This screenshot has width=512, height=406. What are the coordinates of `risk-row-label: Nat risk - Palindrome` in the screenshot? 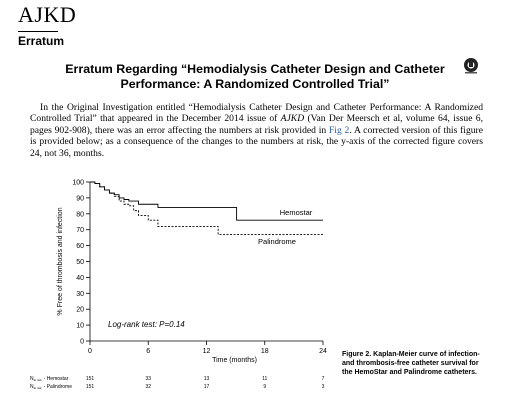 It's located at (51, 387).